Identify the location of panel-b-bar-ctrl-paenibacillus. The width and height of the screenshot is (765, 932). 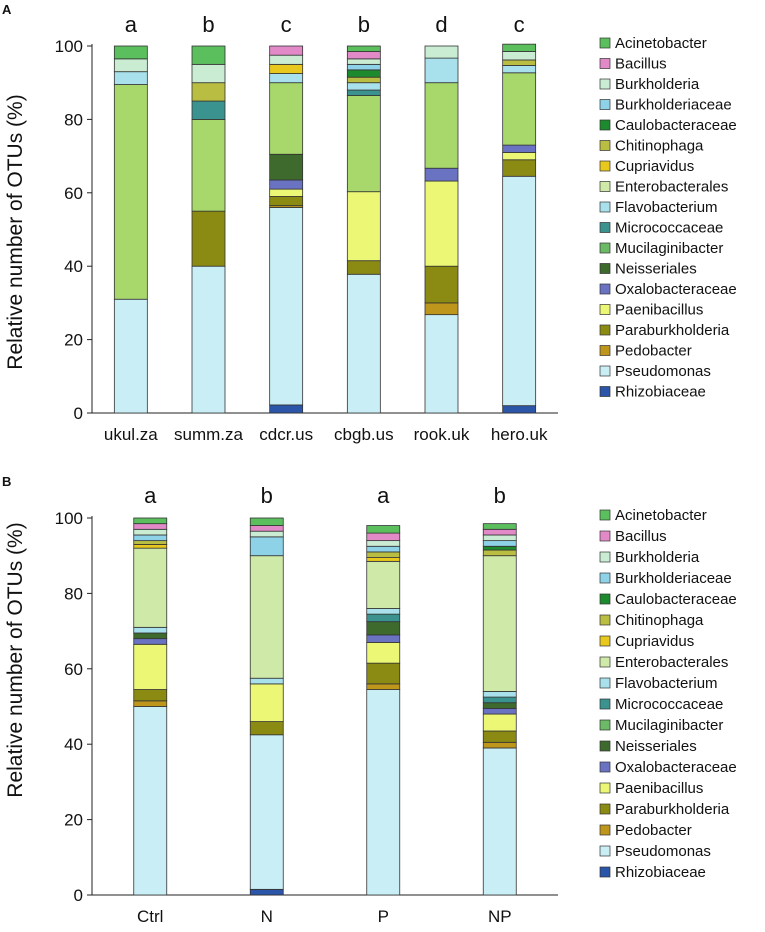
(150, 666).